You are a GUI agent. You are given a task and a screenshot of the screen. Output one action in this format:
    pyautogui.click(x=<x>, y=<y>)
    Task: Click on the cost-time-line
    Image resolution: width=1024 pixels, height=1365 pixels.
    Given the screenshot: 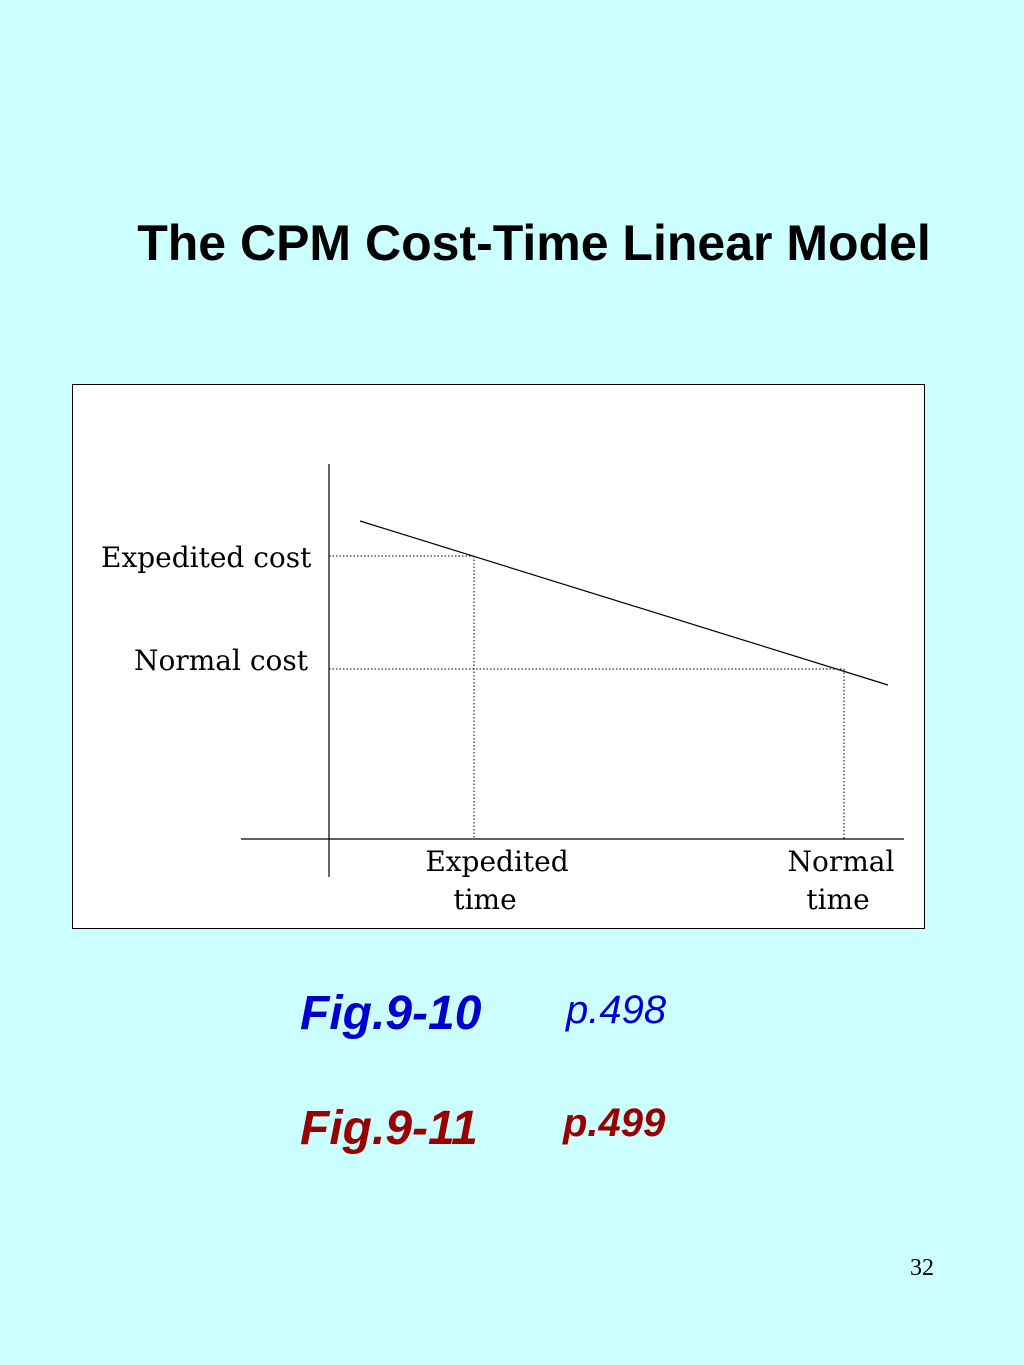 What is the action you would take?
    pyautogui.click(x=624, y=603)
    